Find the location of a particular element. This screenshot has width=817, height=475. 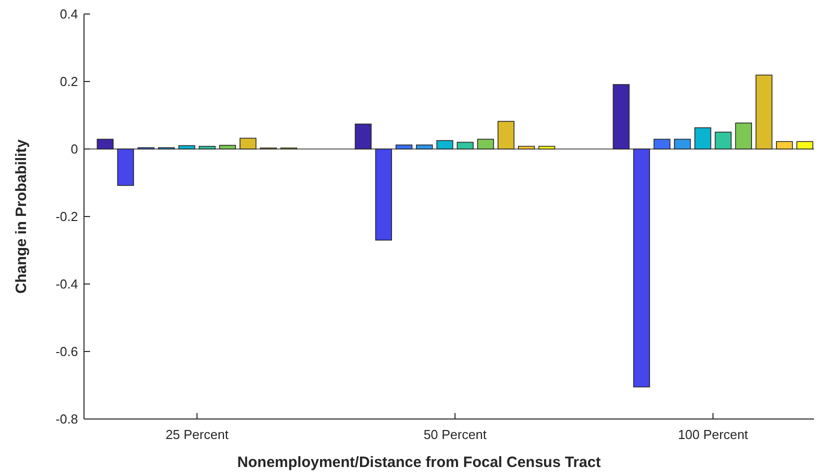

x-tick-label: 25 Percent is located at coordinates (197, 434).